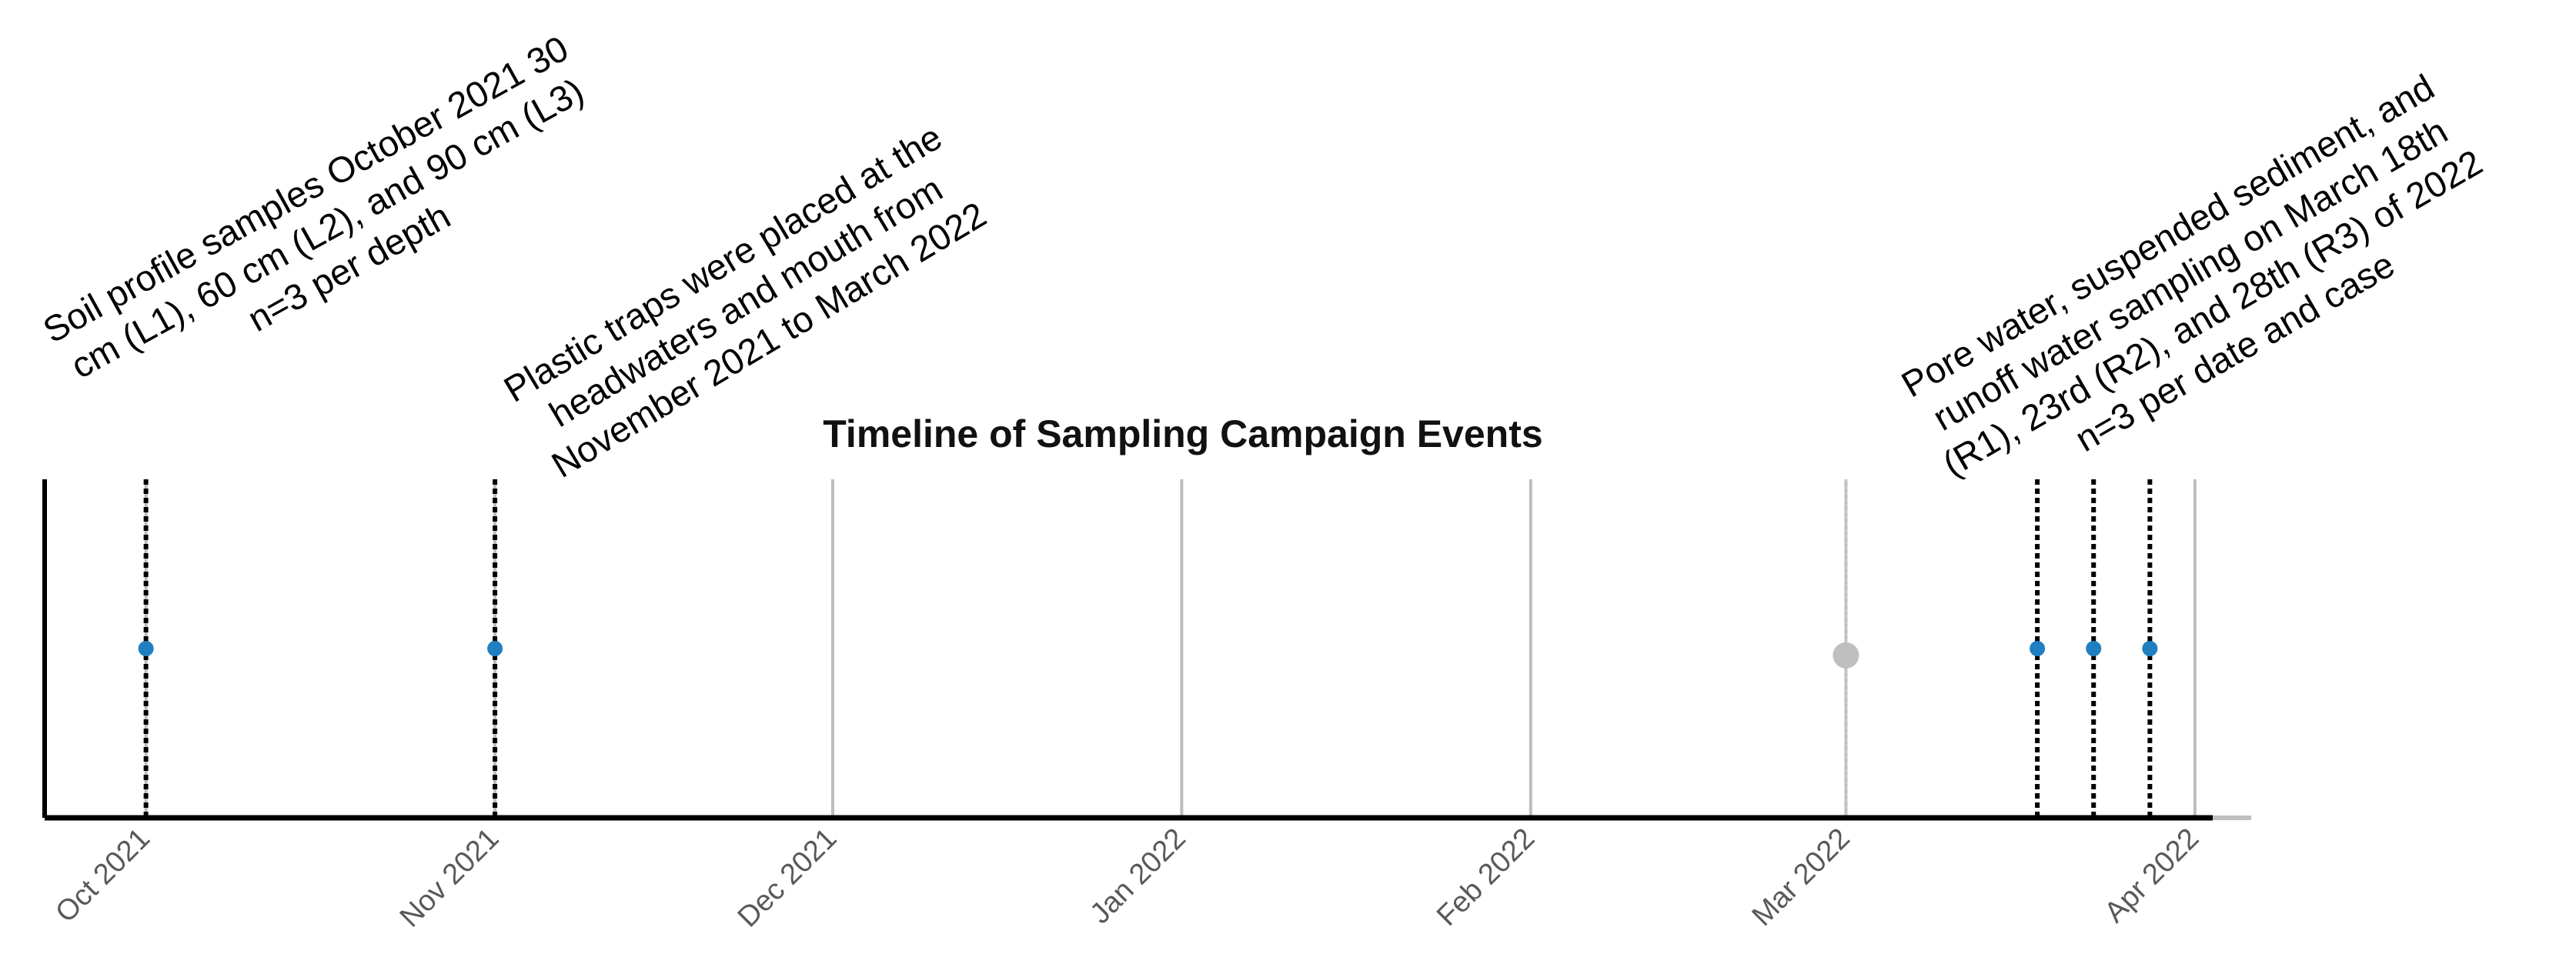 The image size is (2576, 974). What do you see at coordinates (327, 228) in the screenshot?
I see `annotation-line: cm (L1), 60 cm (L2), and 90 cm (L3)` at bounding box center [327, 228].